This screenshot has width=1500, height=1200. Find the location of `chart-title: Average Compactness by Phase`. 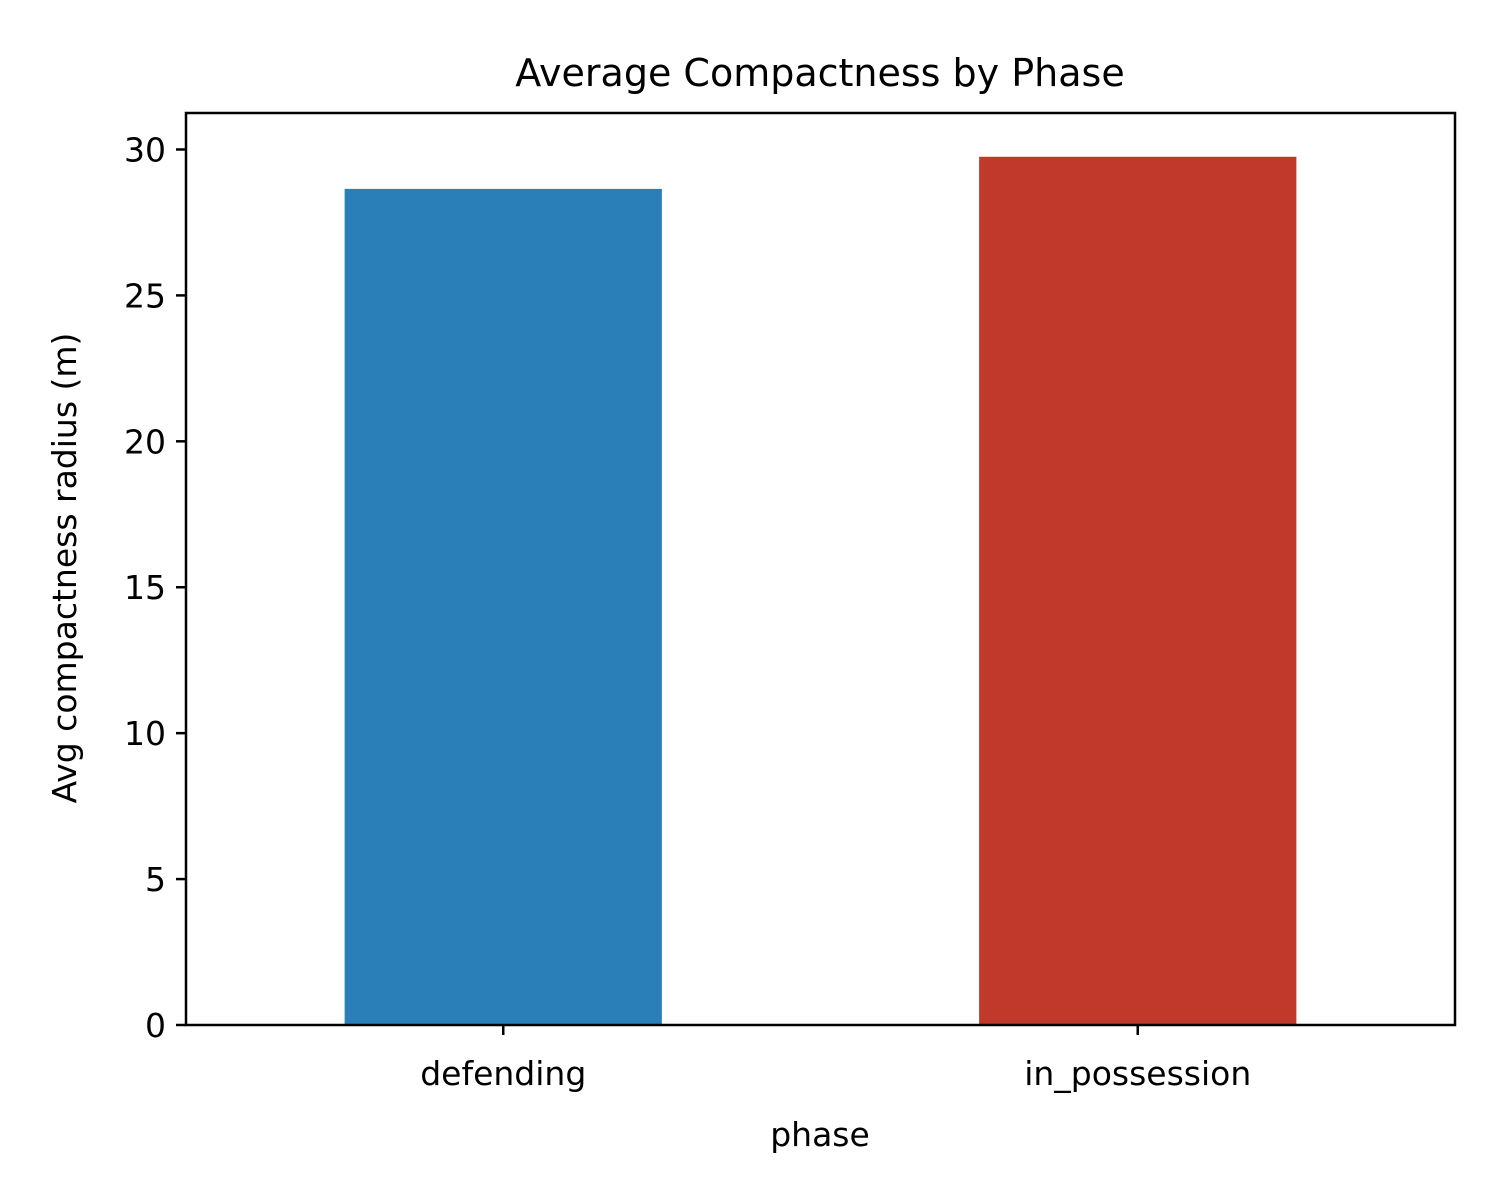

chart-title: Average Compactness by Phase is located at coordinates (819, 73).